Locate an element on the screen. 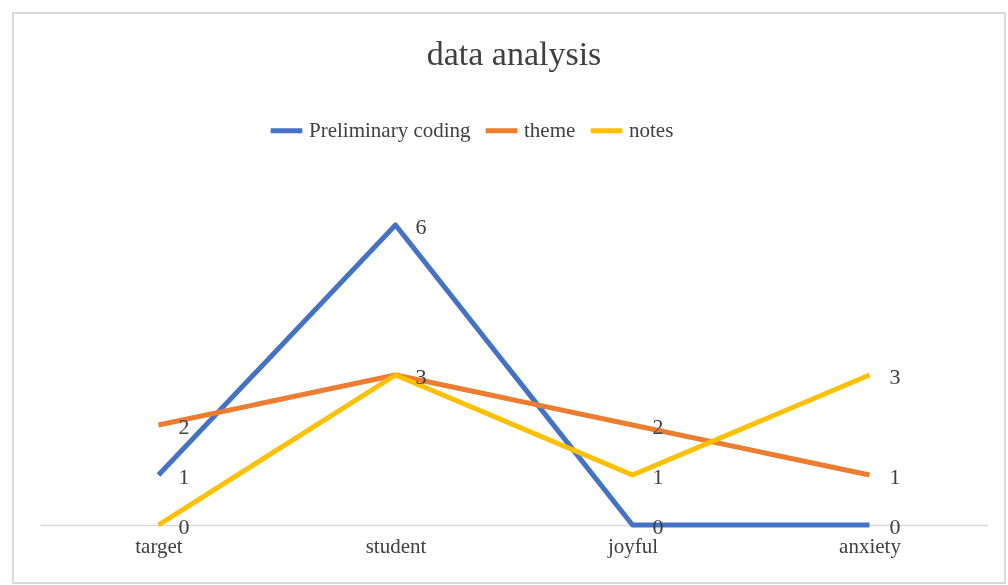 The height and width of the screenshot is (585, 1008). data-label: 2 is located at coordinates (184, 426).